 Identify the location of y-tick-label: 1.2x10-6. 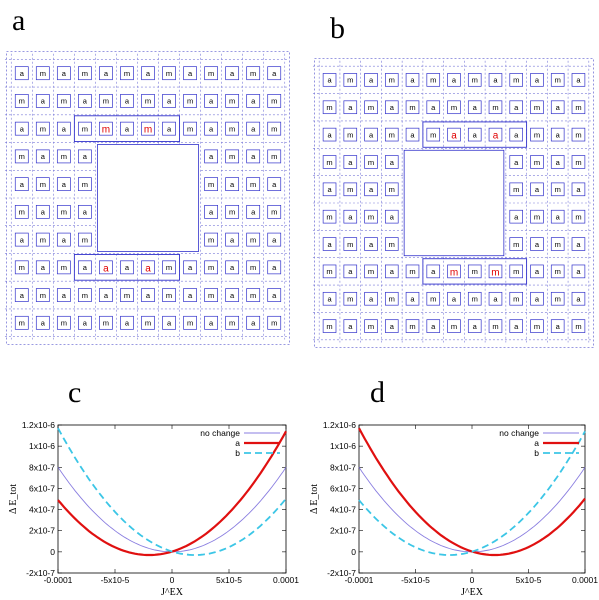
(38, 425).